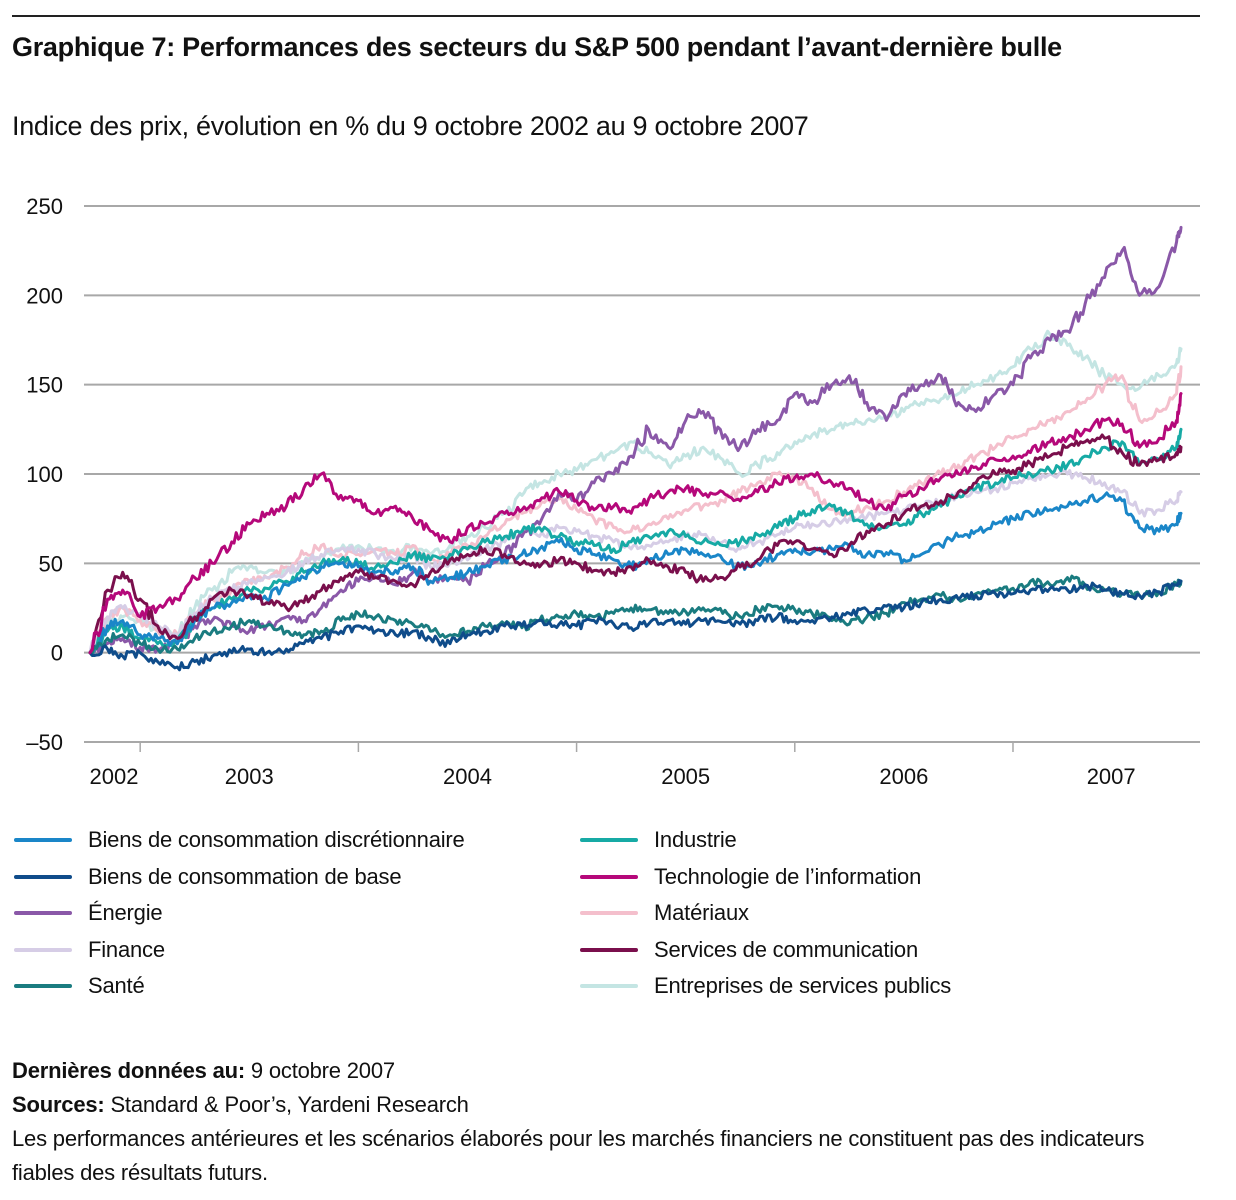 The height and width of the screenshot is (1200, 1236). I want to click on x-tick-label: 2004, so click(467, 776).